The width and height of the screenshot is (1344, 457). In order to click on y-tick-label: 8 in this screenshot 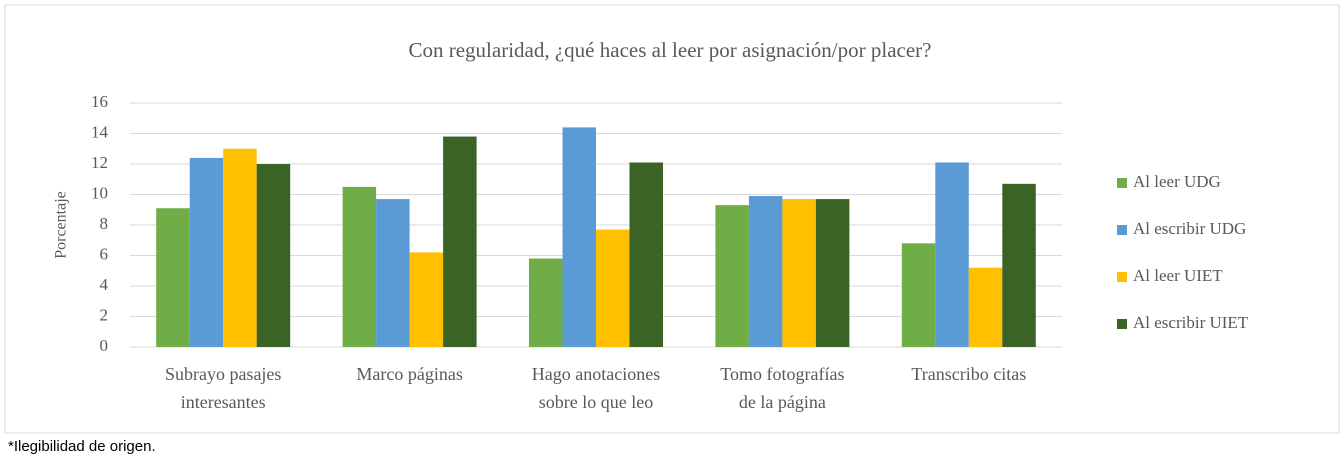, I will do `click(104, 223)`.